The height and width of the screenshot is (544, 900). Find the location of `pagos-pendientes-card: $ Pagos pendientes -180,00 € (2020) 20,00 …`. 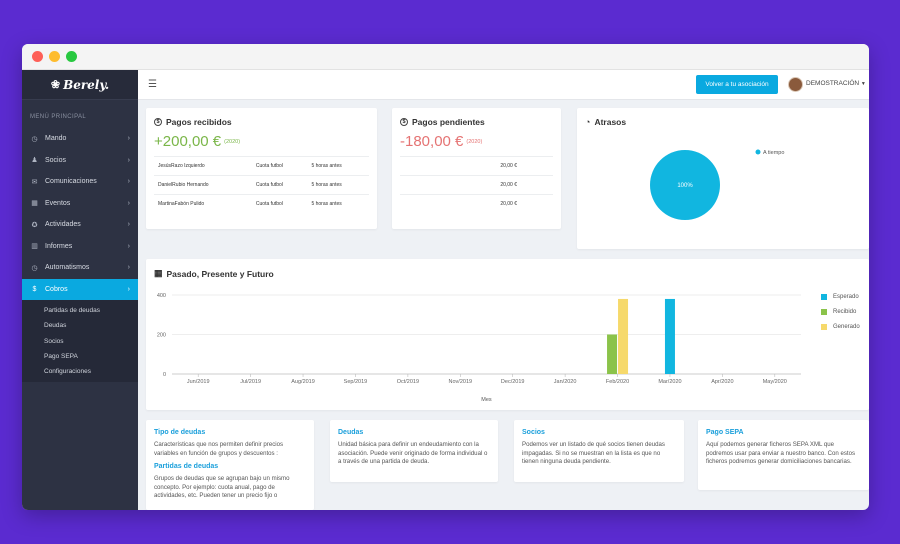

pagos-pendientes-card: $ Pagos pendientes -180,00 € (2020) 20,00 … is located at coordinates (476, 168).